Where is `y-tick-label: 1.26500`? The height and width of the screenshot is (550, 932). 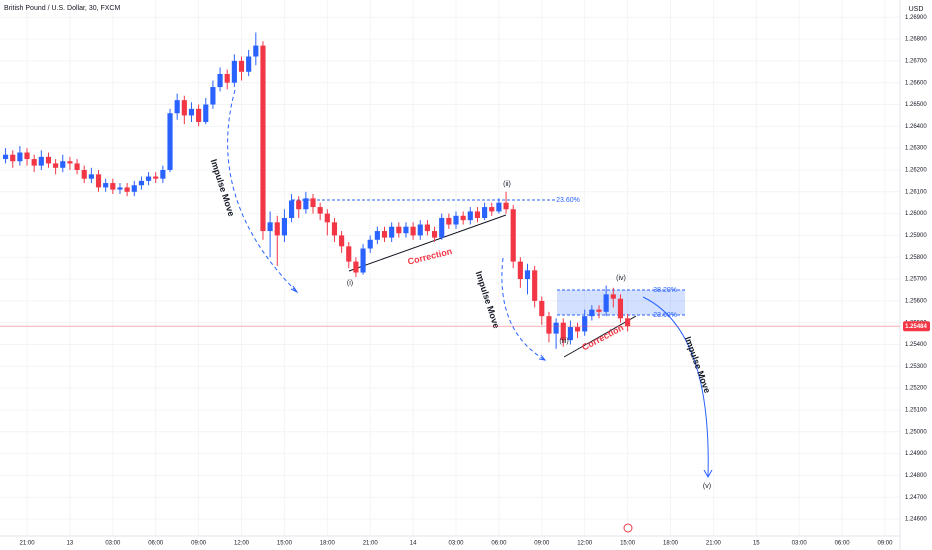 y-tick-label: 1.26500 is located at coordinates (916, 105).